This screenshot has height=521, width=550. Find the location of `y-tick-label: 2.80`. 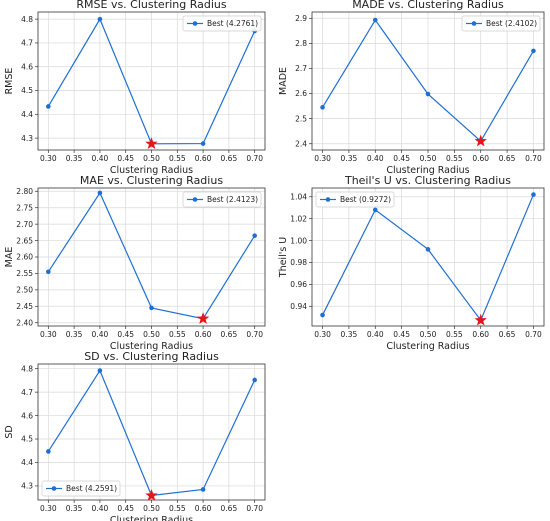

y-tick-label: 2.80 is located at coordinates (24, 191).